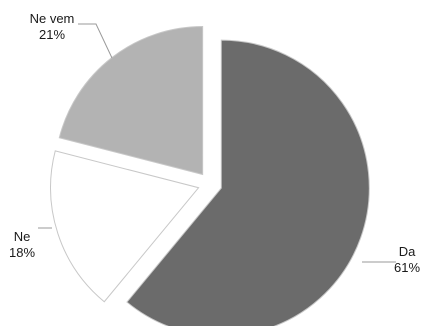  I want to click on slice-label-ne-vem: Ne vem 21%, so click(52, 26).